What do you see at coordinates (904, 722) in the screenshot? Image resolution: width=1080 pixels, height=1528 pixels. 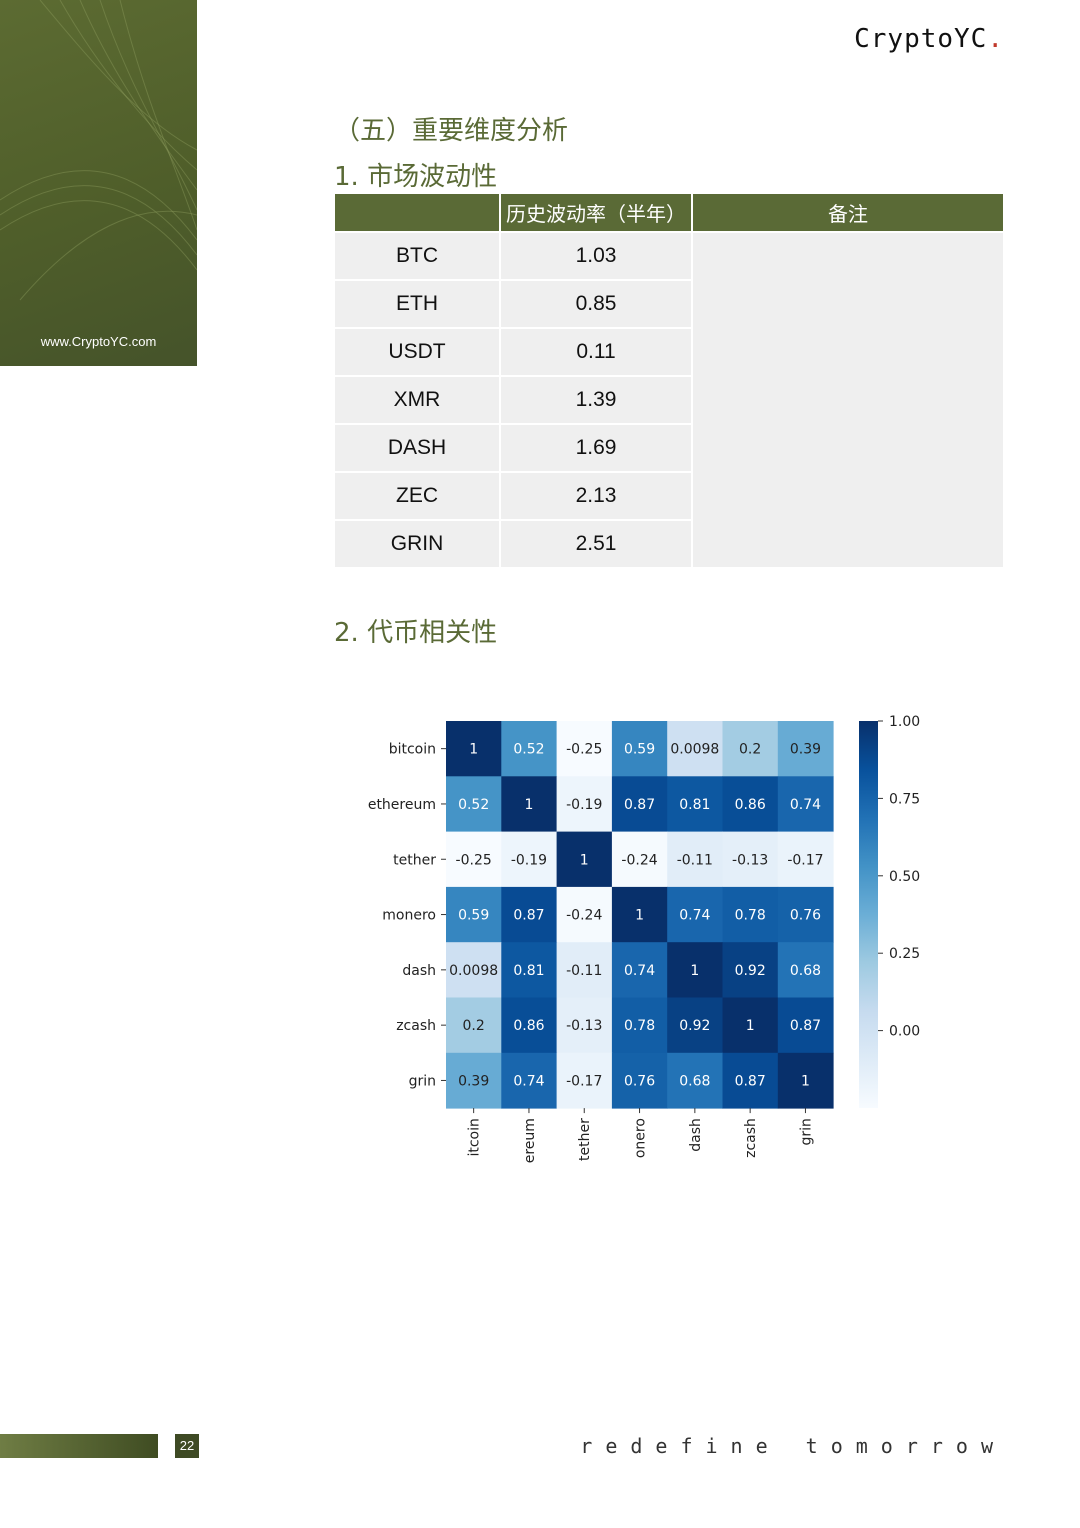 I see `colorbar-tick-label: 1.00` at bounding box center [904, 722].